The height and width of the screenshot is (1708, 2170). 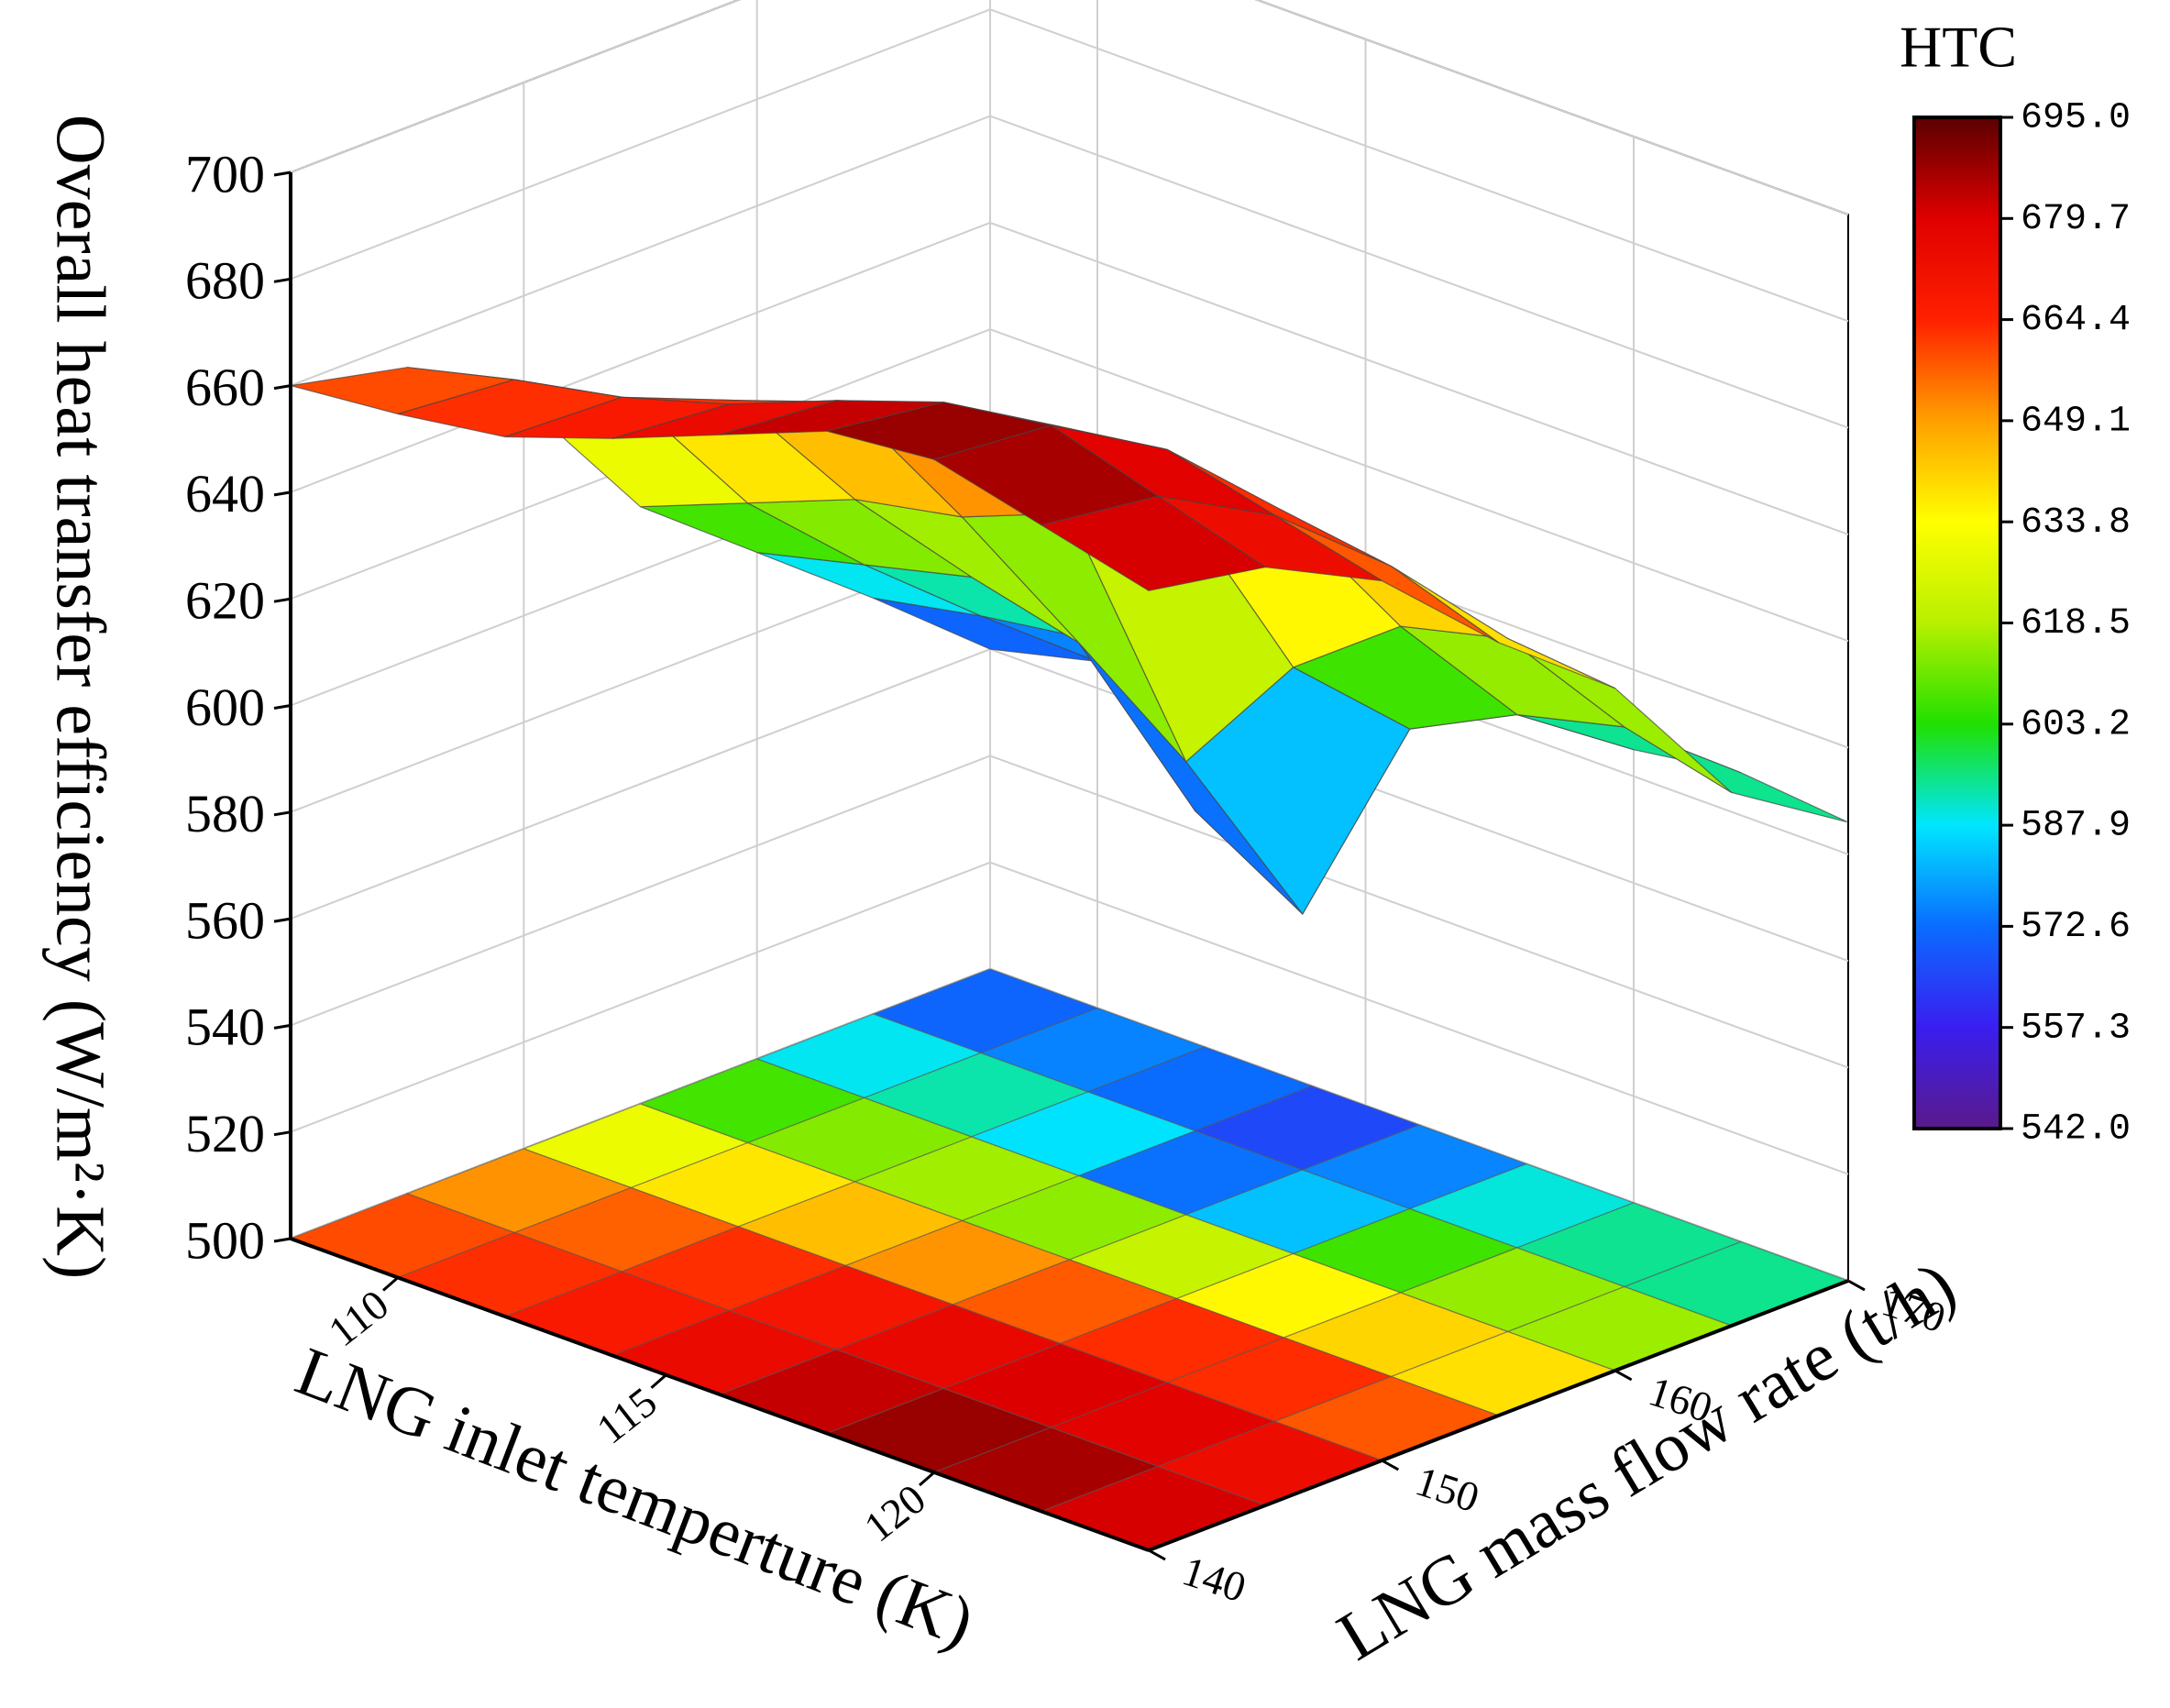 What do you see at coordinates (1957, 623) in the screenshot?
I see `colorbar` at bounding box center [1957, 623].